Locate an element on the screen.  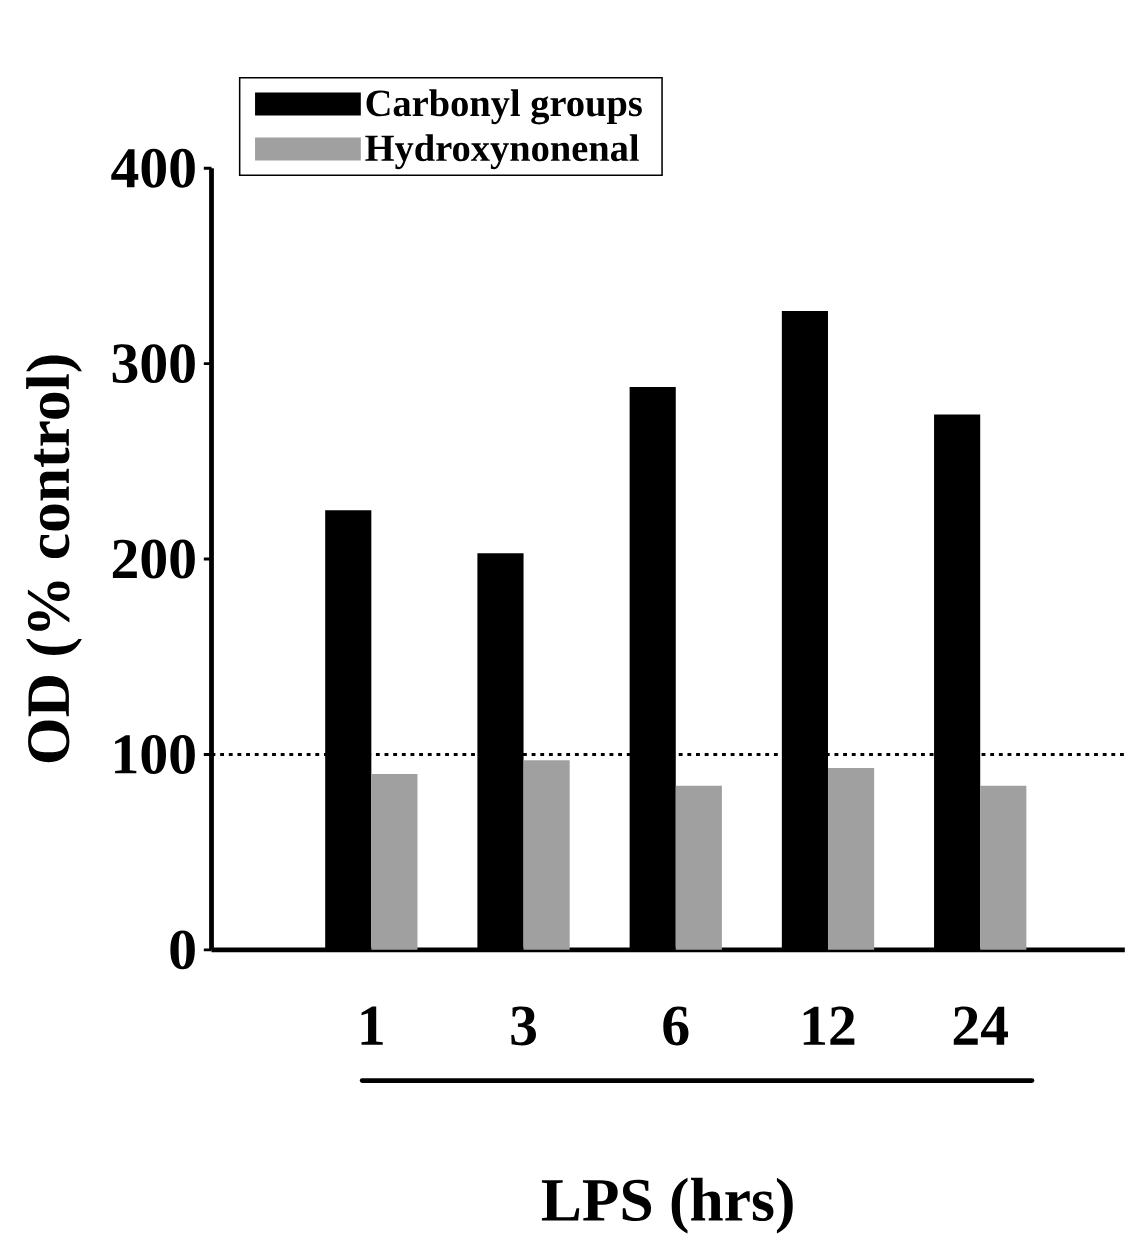
y-tick-label: 100 is located at coordinates (155, 754).